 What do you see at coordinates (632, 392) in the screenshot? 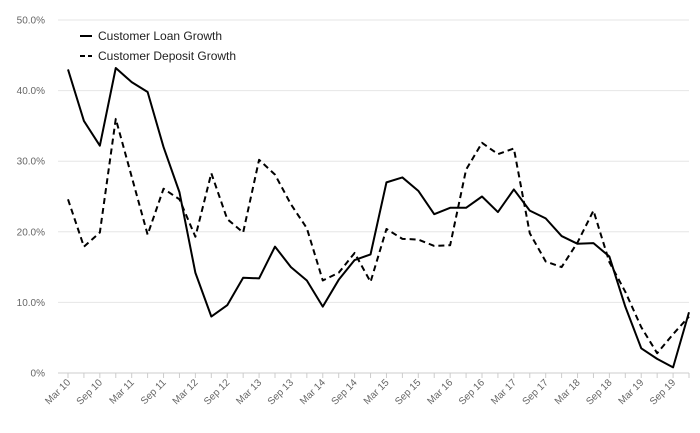
I see `x-tick-label-18: Mar 19` at bounding box center [632, 392].